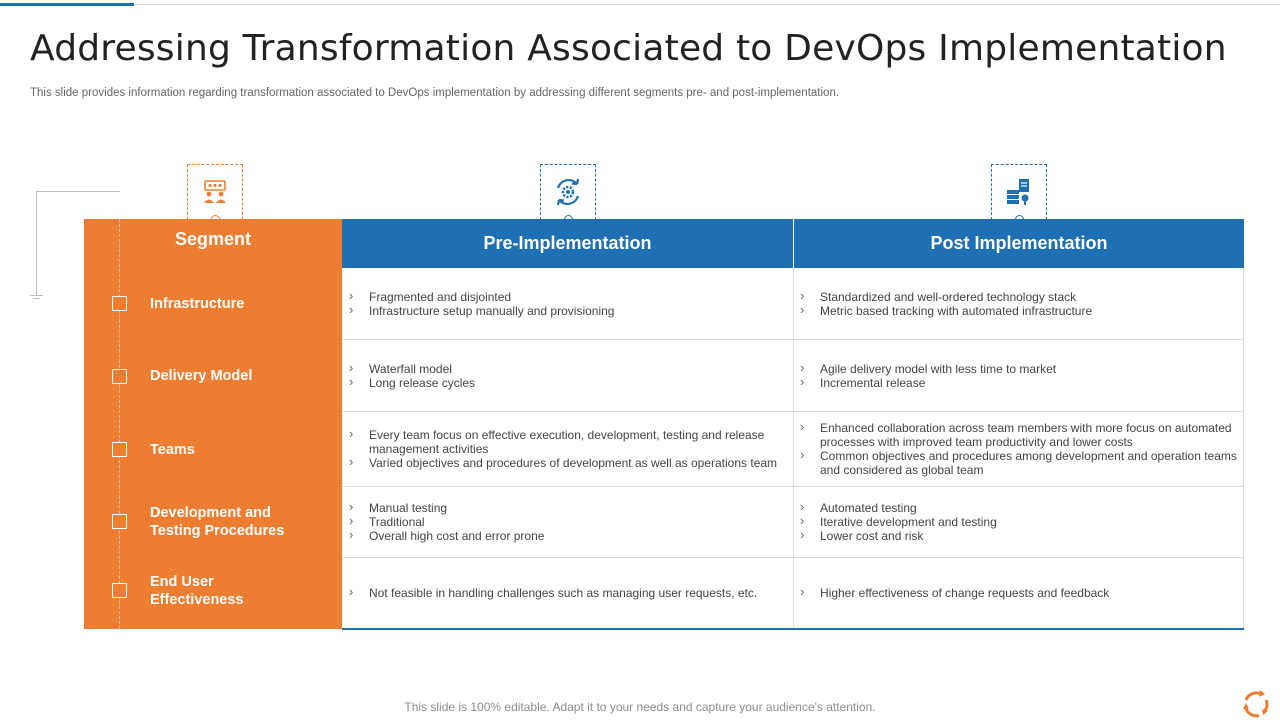 The image size is (1280, 720). I want to click on connector-foot, so click(36, 295).